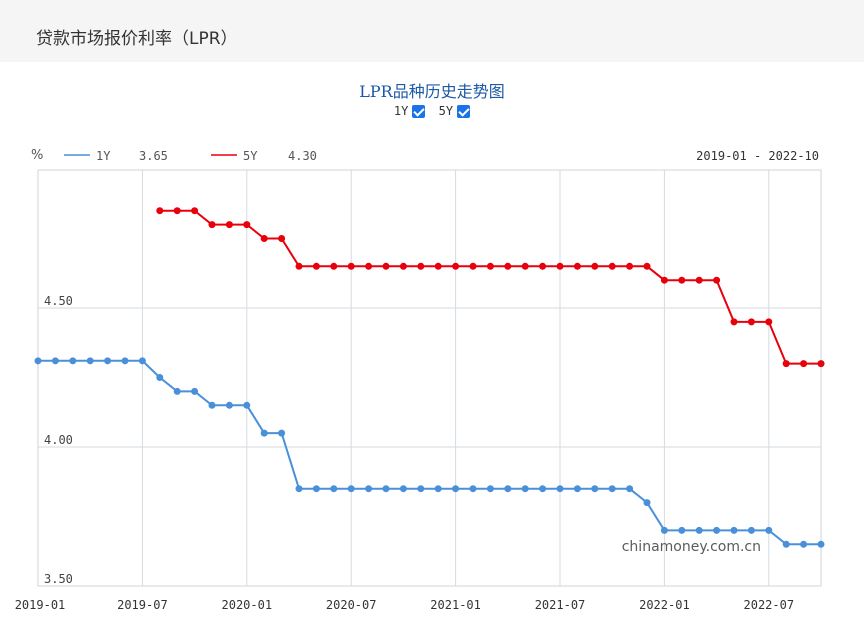 The image size is (864, 619). I want to click on legend-5y: 5Y 4.30, so click(264, 156).